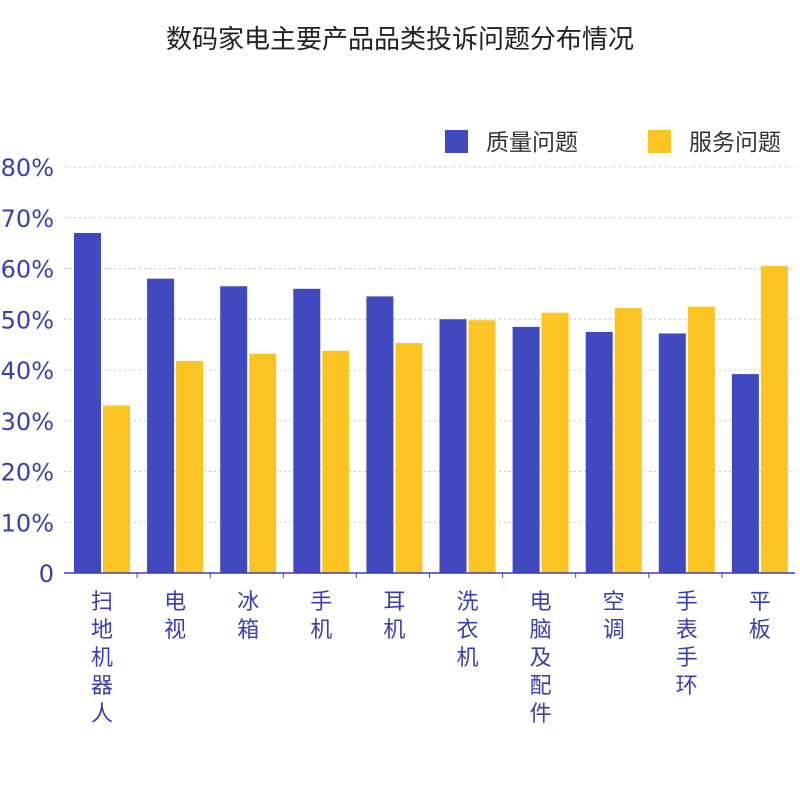 The height and width of the screenshot is (800, 800). I want to click on y-axis-ticks: 0 10% 20% 30% 40% 50% 60% 70% 80%, so click(27, 371).